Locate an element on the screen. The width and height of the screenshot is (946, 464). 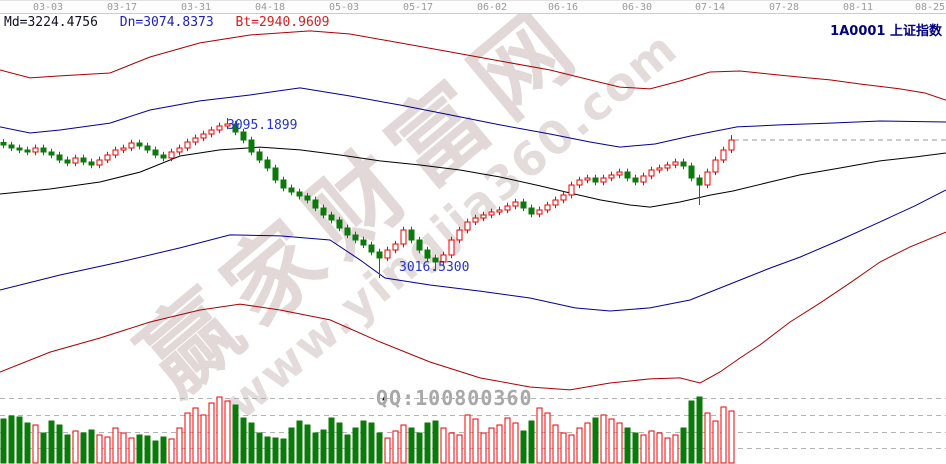
indicator-dn-value: Dn=3074.8373 is located at coordinates (166, 22).